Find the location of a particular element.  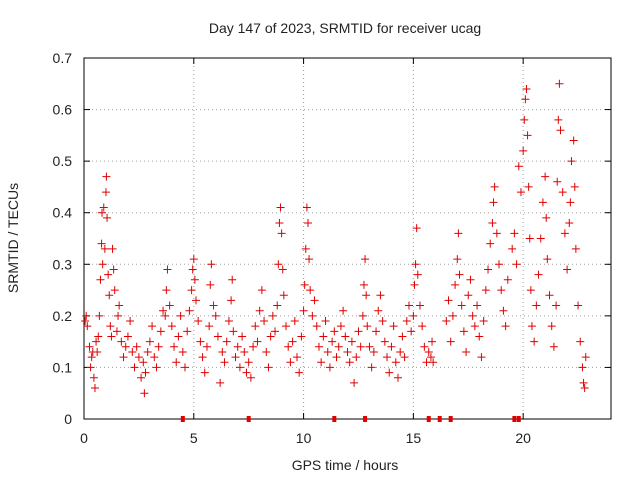

zero-markers is located at coordinates (350, 419).